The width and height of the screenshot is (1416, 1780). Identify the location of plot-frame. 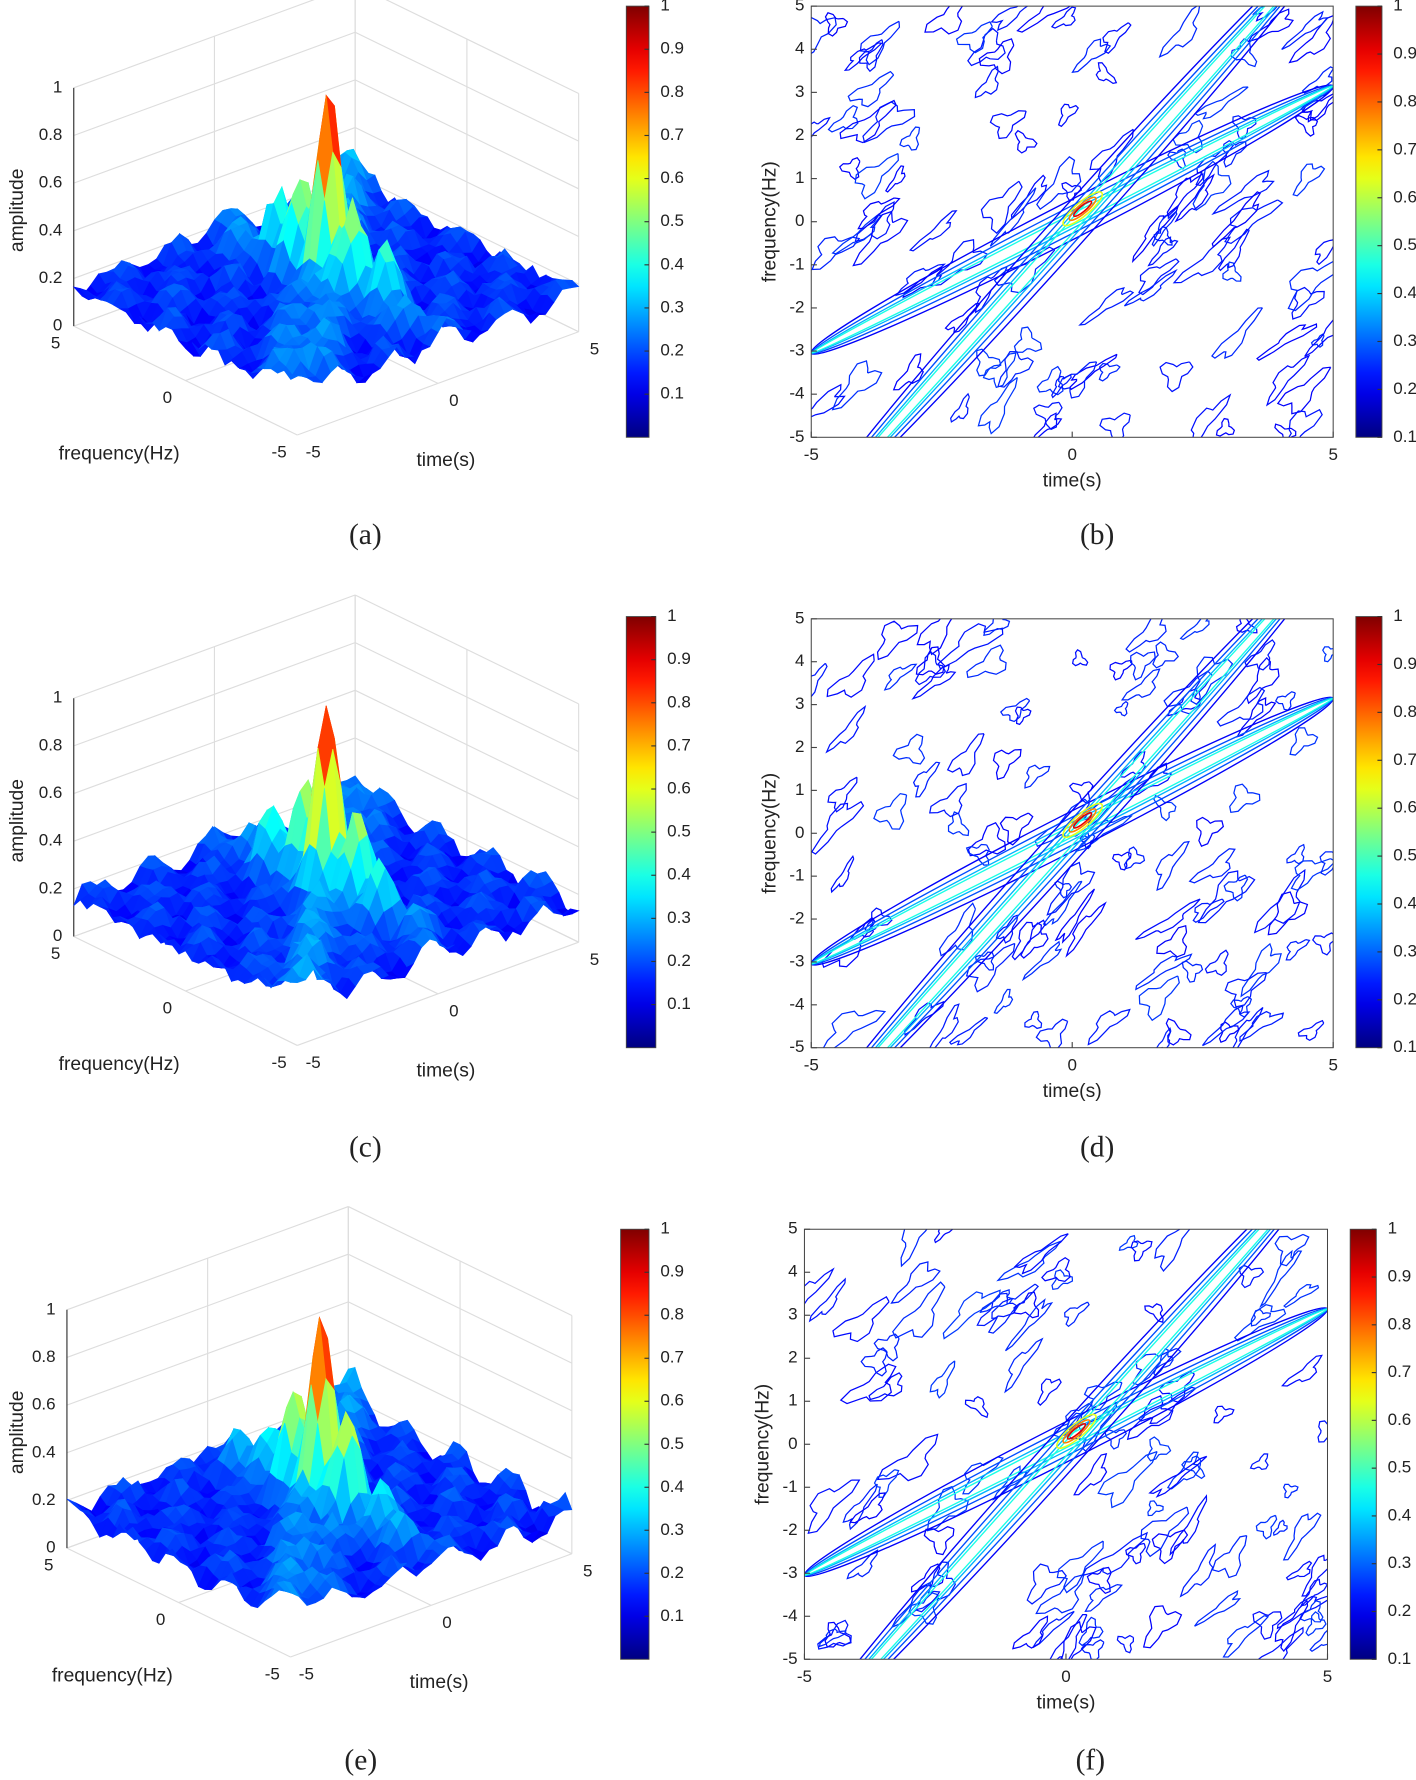
(1065, 1444).